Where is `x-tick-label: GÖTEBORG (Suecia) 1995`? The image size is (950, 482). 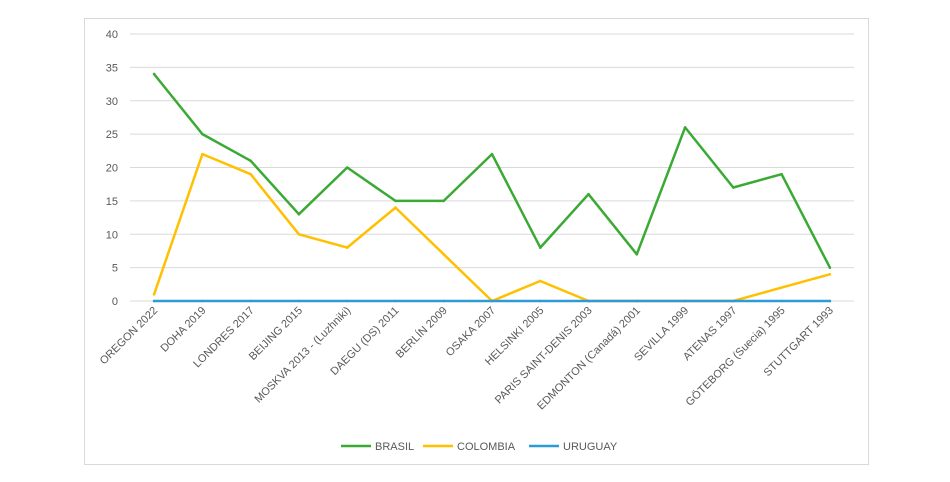
x-tick-label: GÖTEBORG (Suecia) 1995 is located at coordinates (736, 357).